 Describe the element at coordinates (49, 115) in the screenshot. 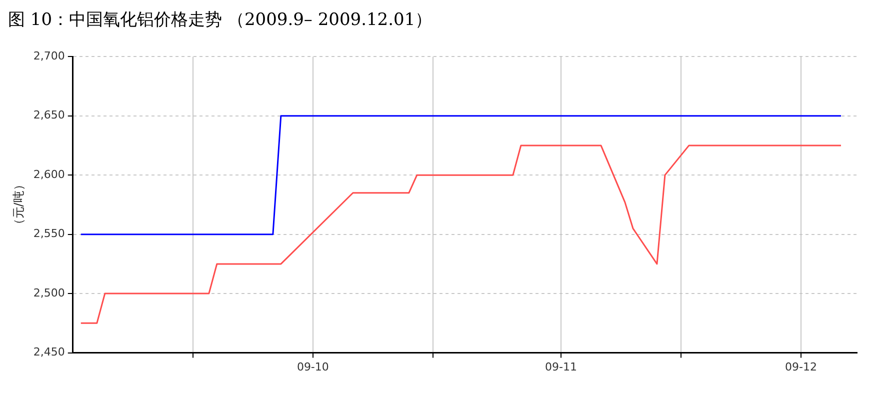

I see `y-tick-label: 2,650` at that location.